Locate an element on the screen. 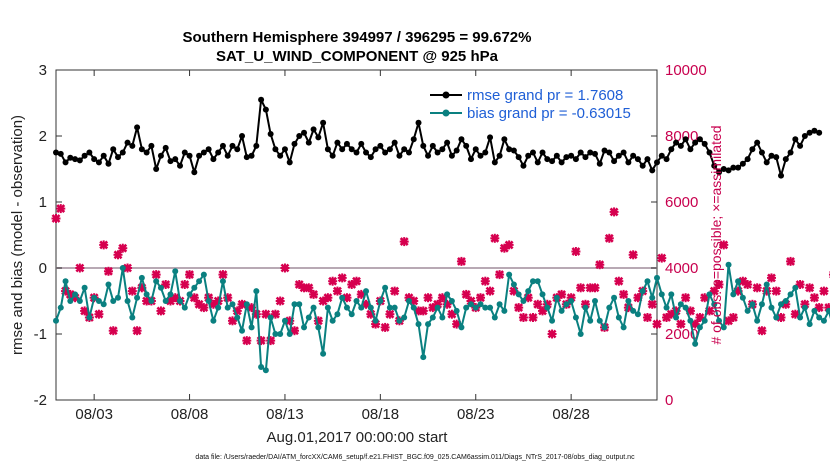 This screenshot has height=470, width=830. right-tick-label: 0 is located at coordinates (669, 400).